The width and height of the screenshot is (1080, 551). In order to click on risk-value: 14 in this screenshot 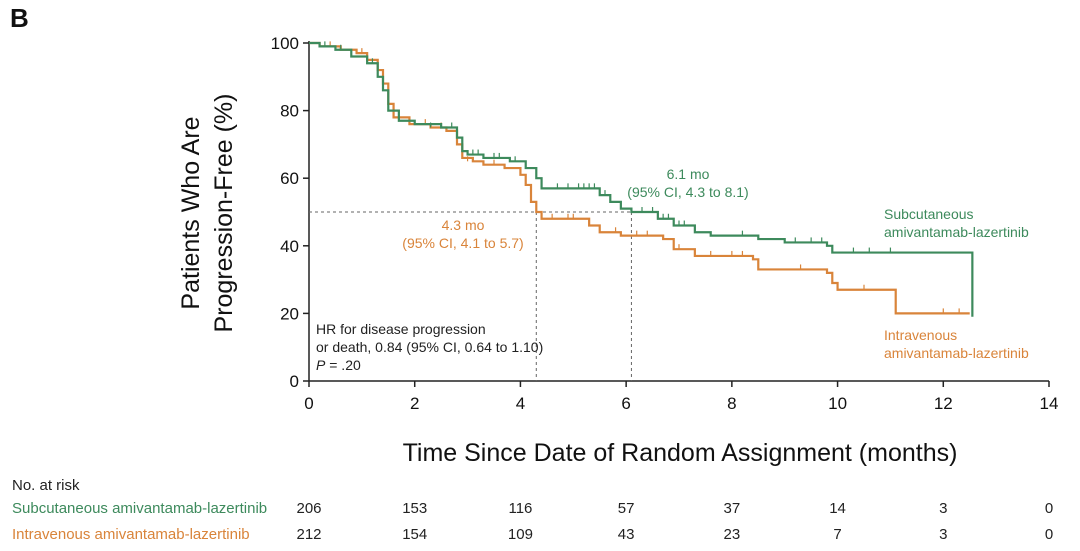, I will do `click(837, 508)`.